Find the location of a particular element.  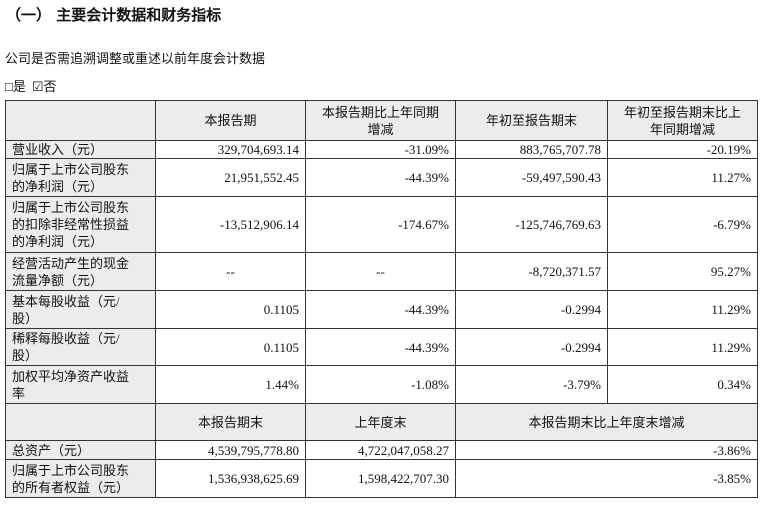

cell-line: 增减 is located at coordinates (380, 129).